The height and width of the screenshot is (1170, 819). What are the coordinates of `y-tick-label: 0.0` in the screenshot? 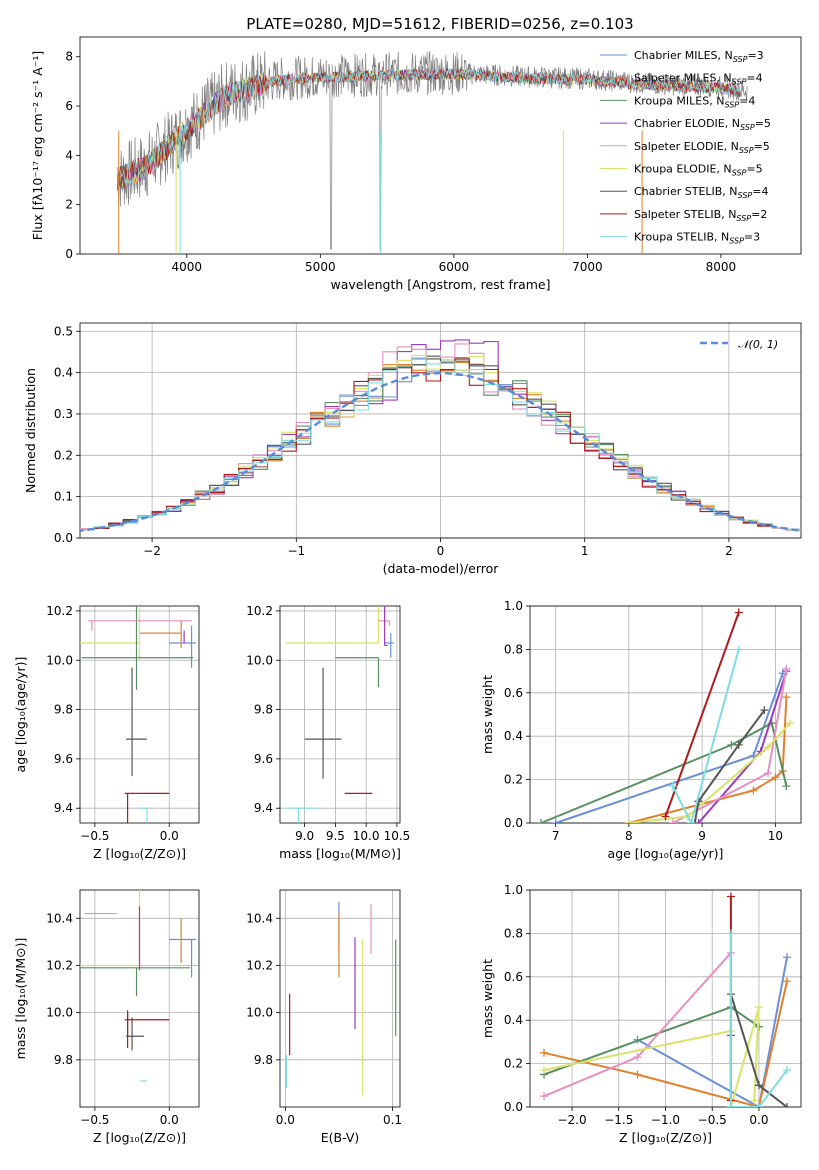 It's located at (513, 823).